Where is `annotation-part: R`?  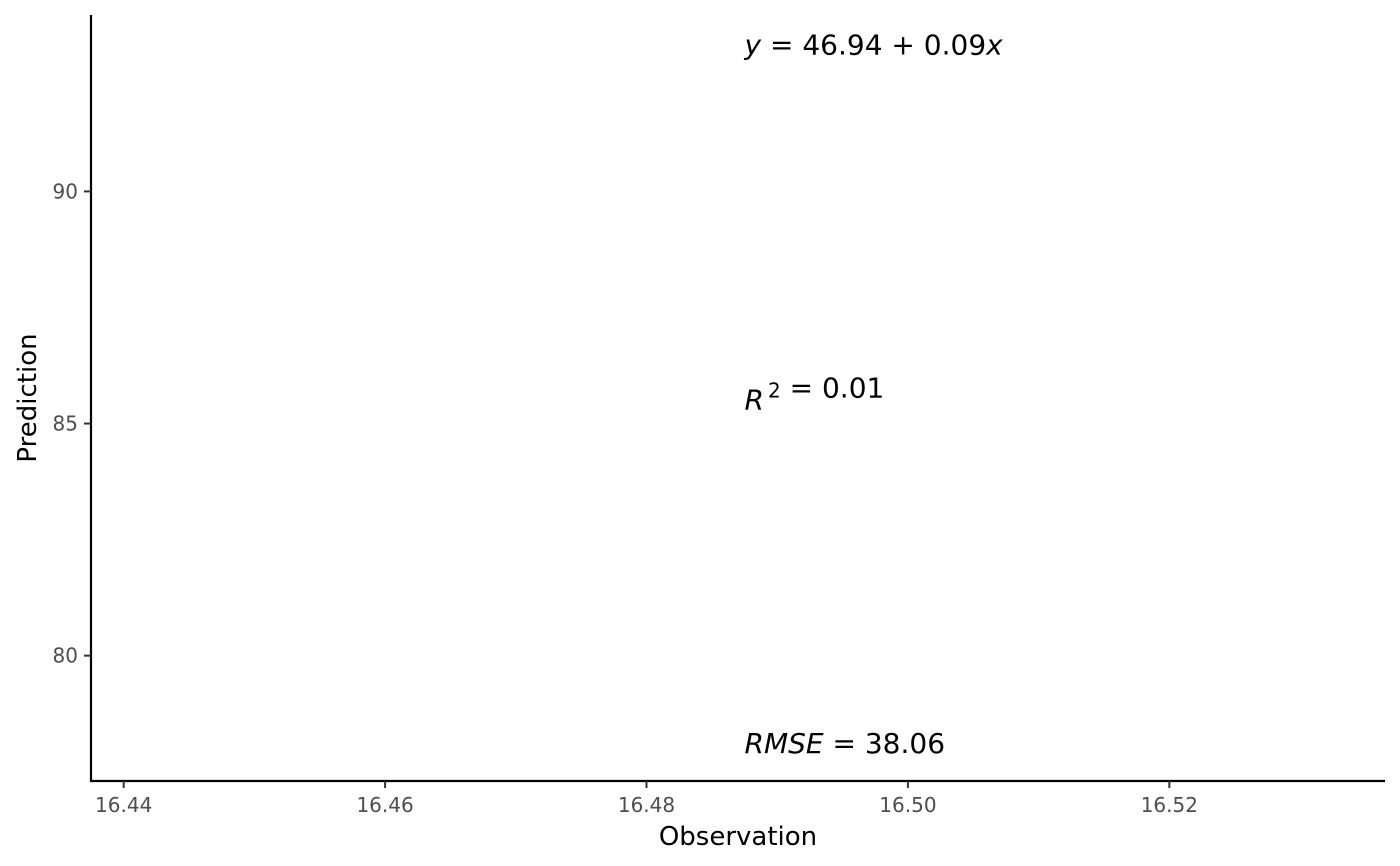
annotation-part: R is located at coordinates (754, 400).